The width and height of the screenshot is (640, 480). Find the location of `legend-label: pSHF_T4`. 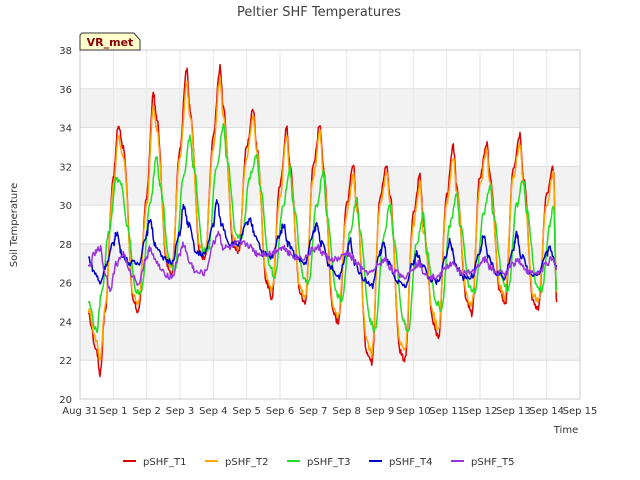

legend-label: pSHF_T4 is located at coordinates (410, 462).